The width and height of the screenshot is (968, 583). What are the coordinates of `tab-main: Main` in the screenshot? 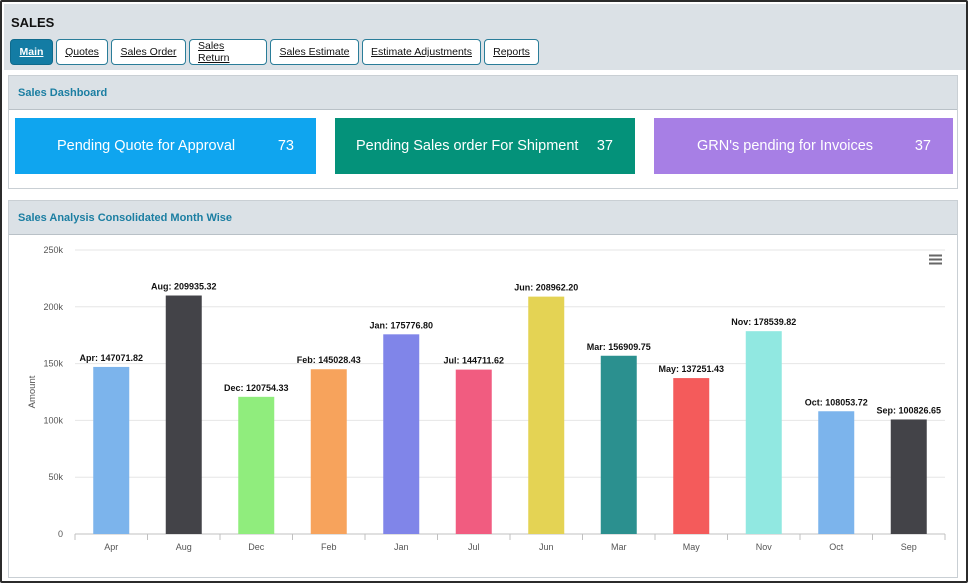 It's located at (31, 52).